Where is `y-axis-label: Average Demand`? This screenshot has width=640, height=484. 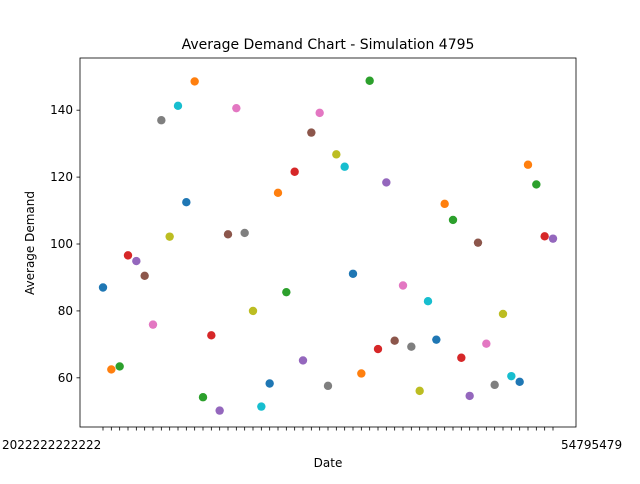 y-axis-label: Average Demand is located at coordinates (30, 243).